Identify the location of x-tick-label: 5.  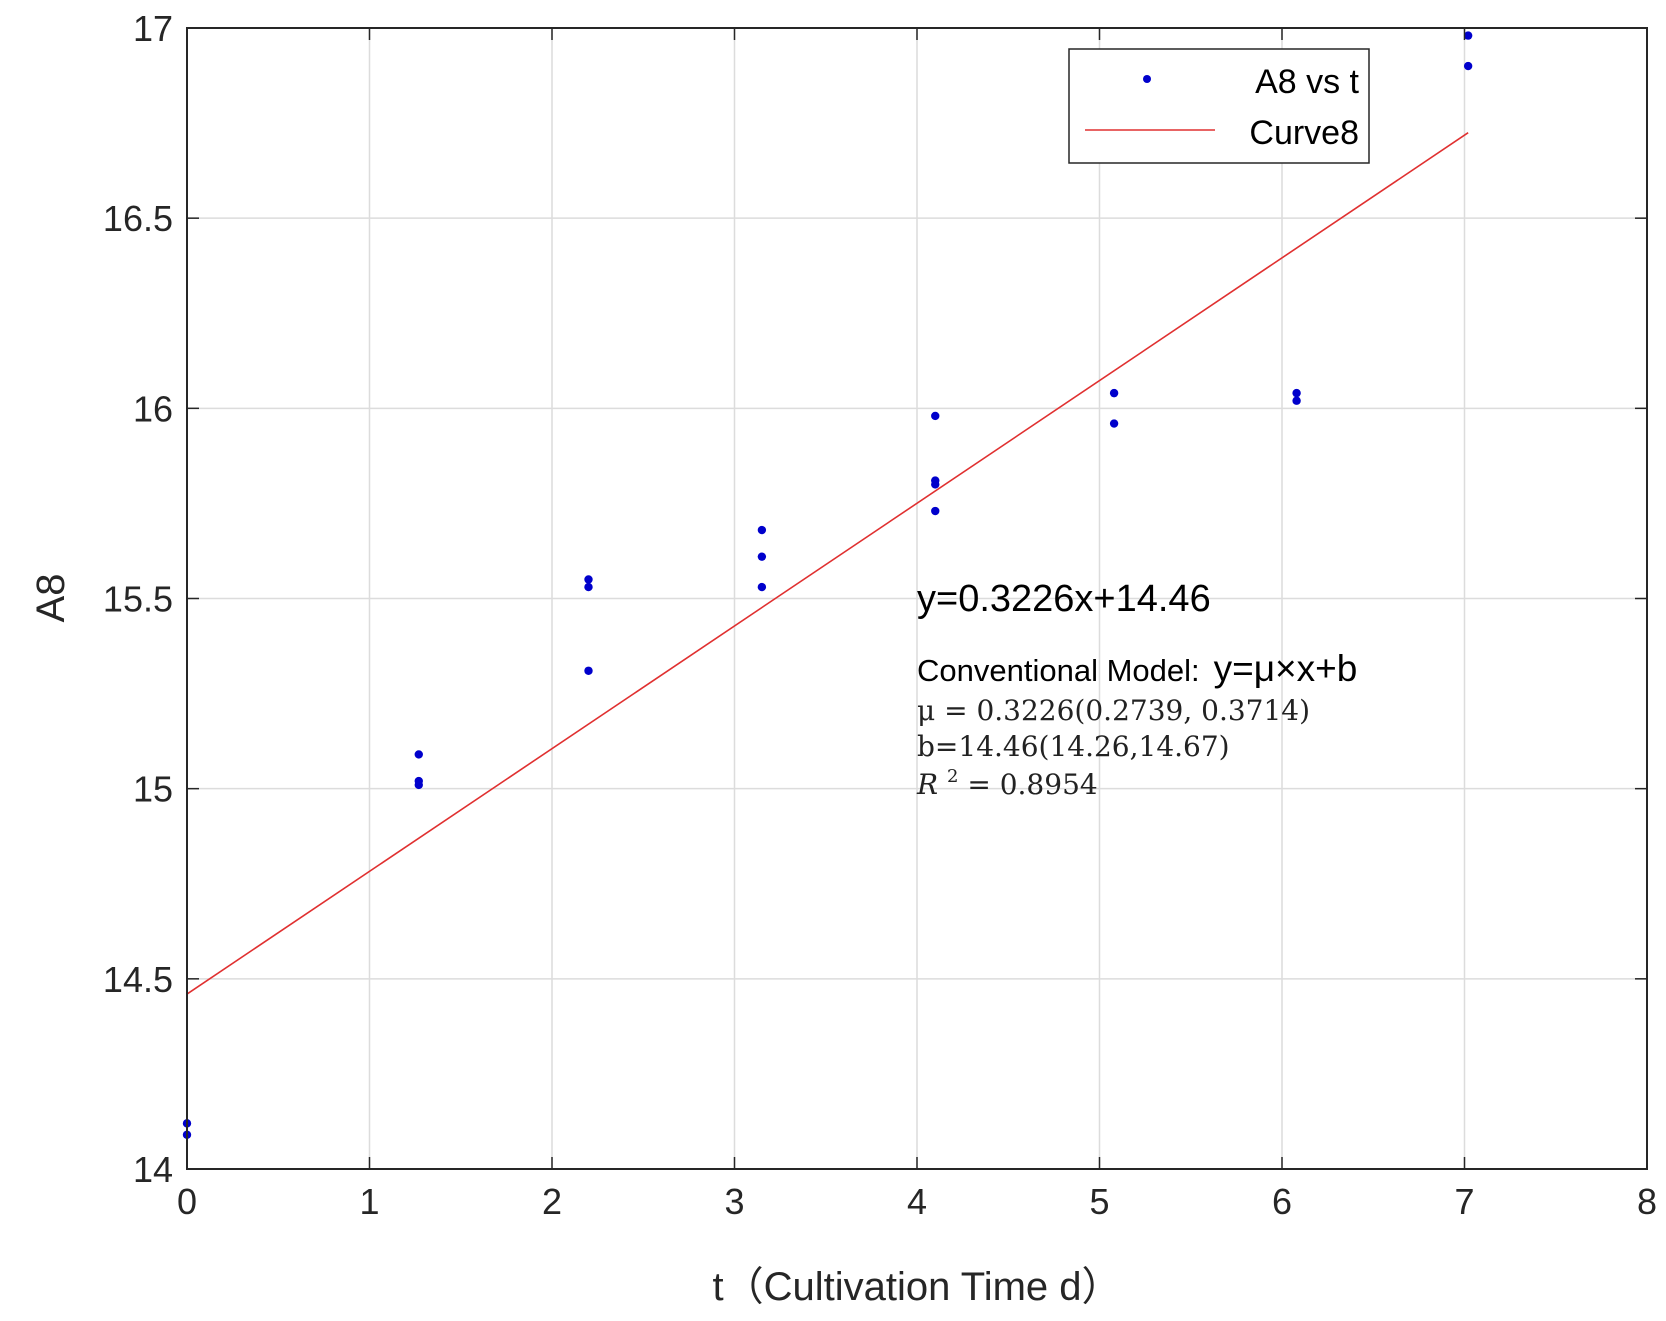
(1099, 1201).